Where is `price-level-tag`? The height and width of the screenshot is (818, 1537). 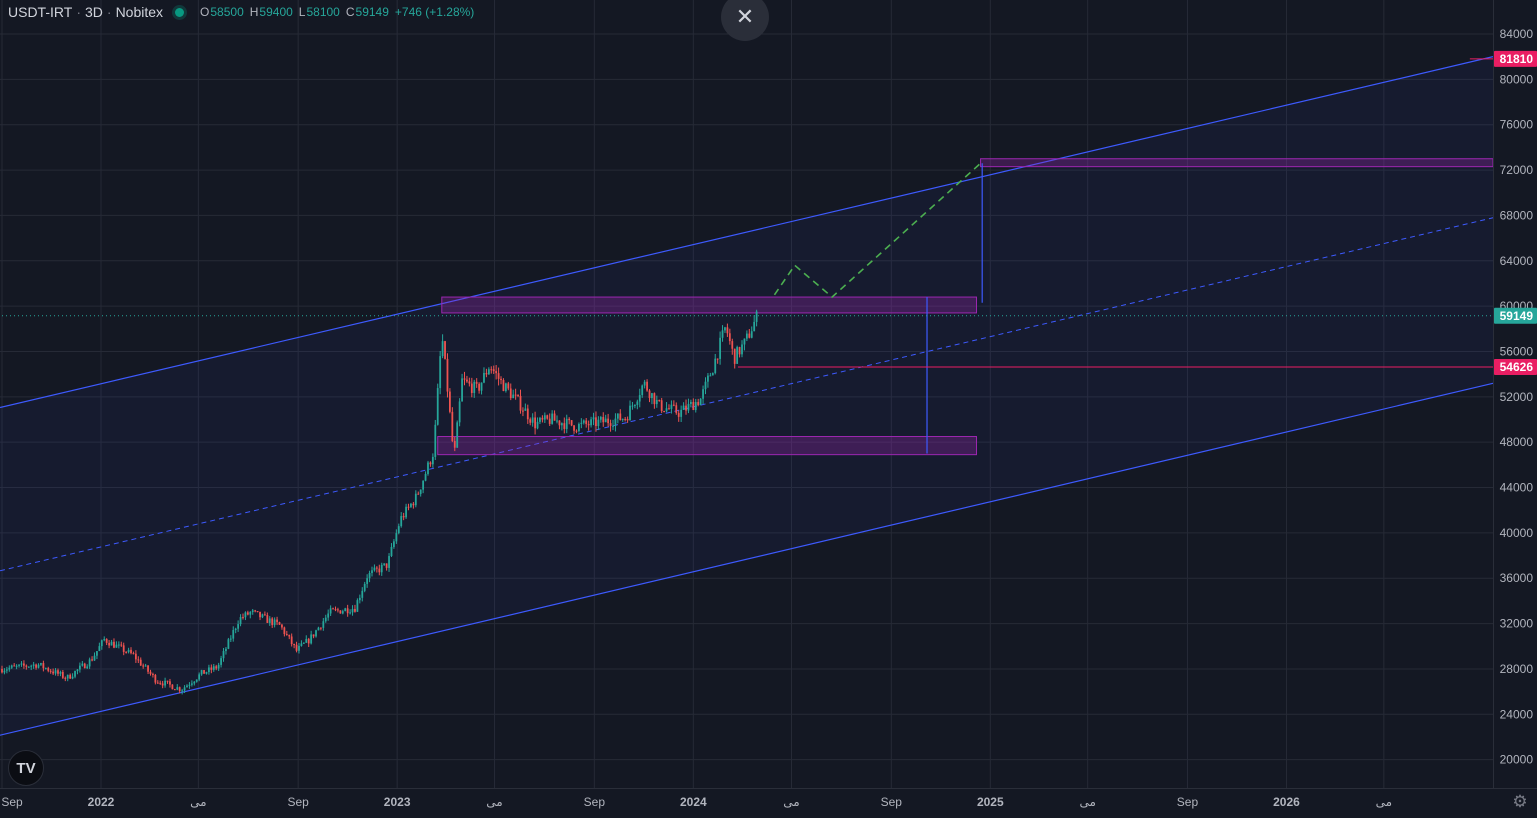 price-level-tag is located at coordinates (1515, 315).